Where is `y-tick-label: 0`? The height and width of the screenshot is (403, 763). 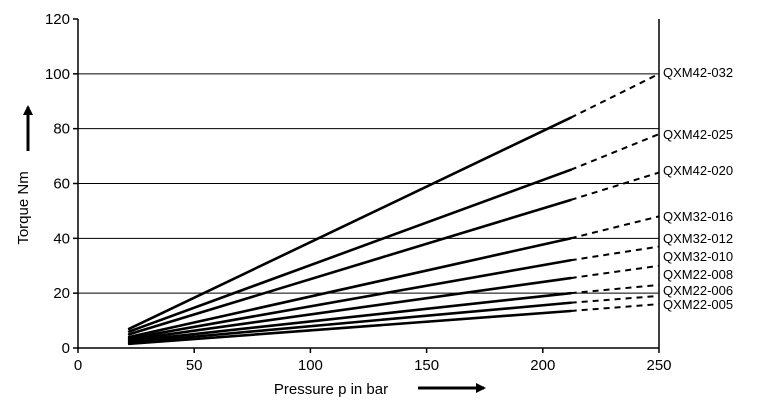 y-tick-label: 0 is located at coordinates (66, 348).